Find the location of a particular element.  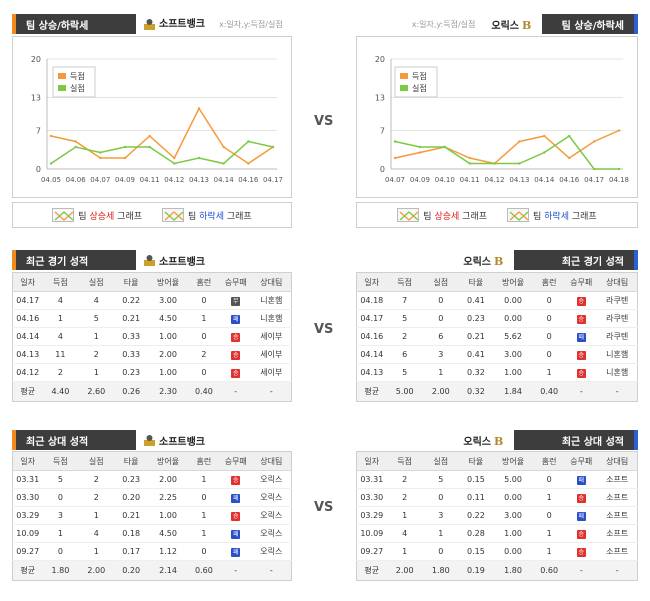

average-cell: 0.60 is located at coordinates (549, 570).